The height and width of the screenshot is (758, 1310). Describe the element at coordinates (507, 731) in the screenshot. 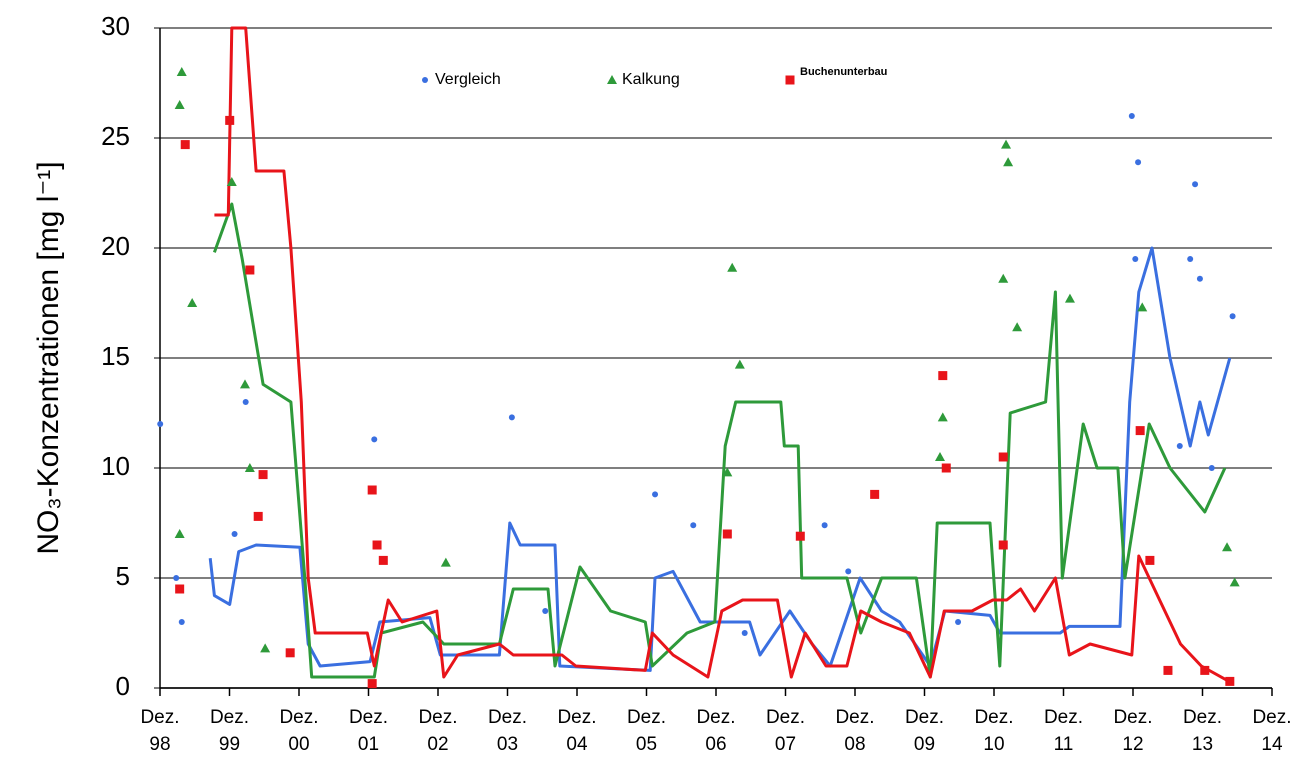

I see `x-tick-label: Dez. 03` at that location.